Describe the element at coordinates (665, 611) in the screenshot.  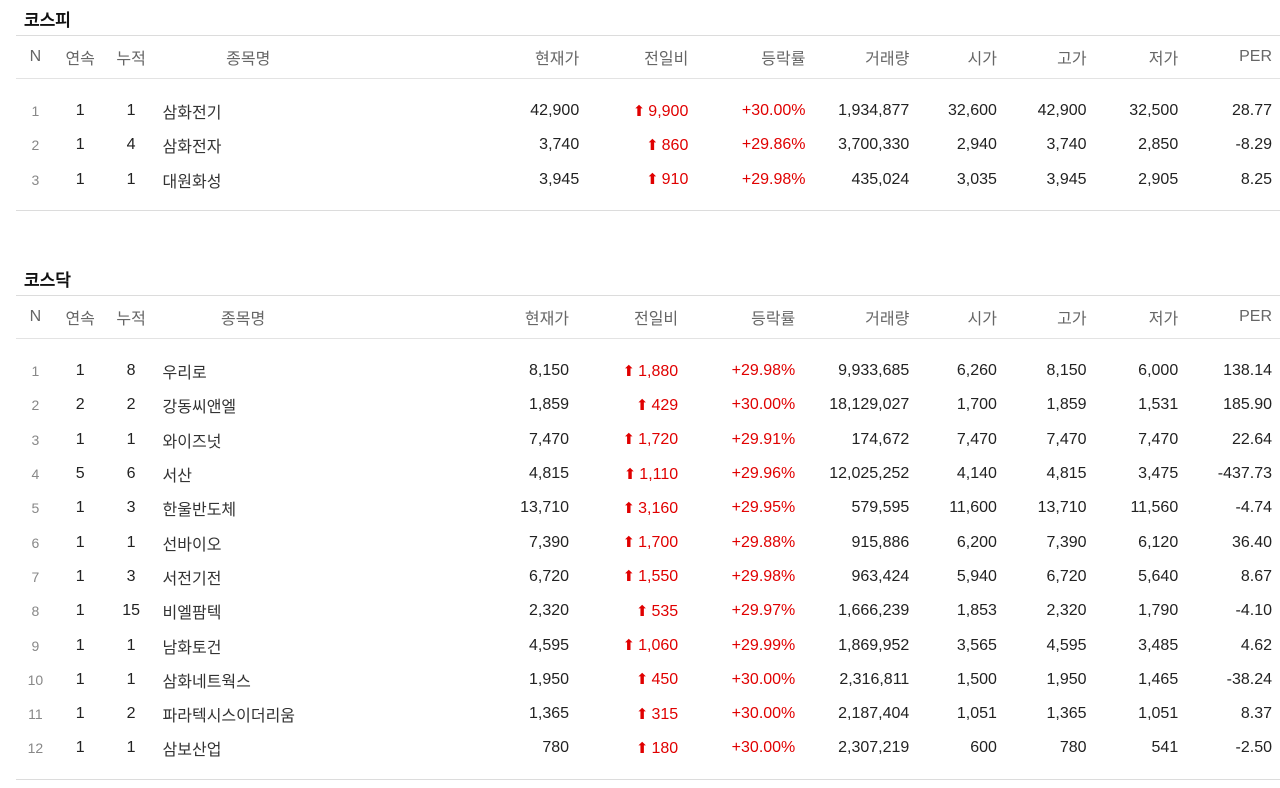
I see `change-value: 535` at that location.